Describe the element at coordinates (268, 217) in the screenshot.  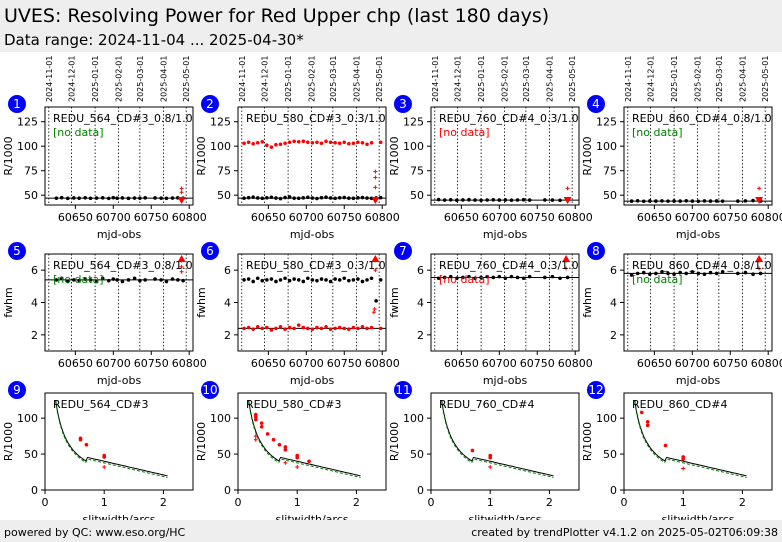
I see `x-tick-label: 60650` at that location.